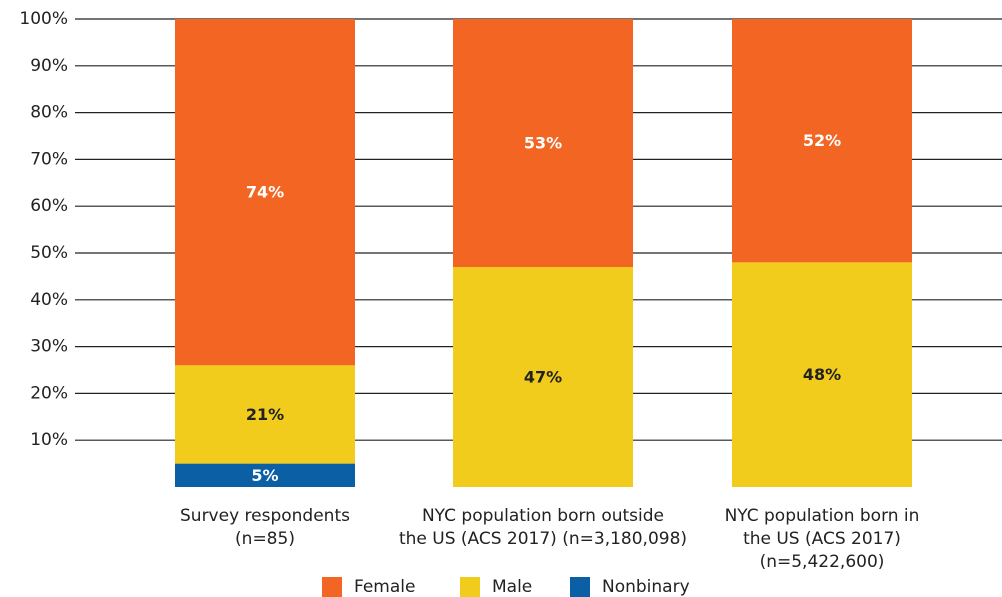 The image size is (1002, 597). Describe the element at coordinates (49, 159) in the screenshot. I see `y-tick-label: 70%` at that location.